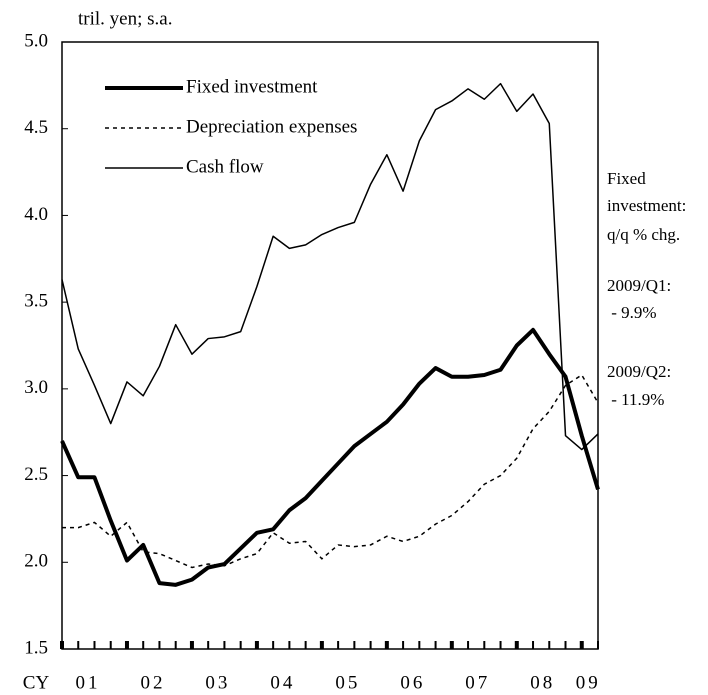 The image size is (708, 695). What do you see at coordinates (36, 387) in the screenshot?
I see `y-tick-label: 3.0` at bounding box center [36, 387].